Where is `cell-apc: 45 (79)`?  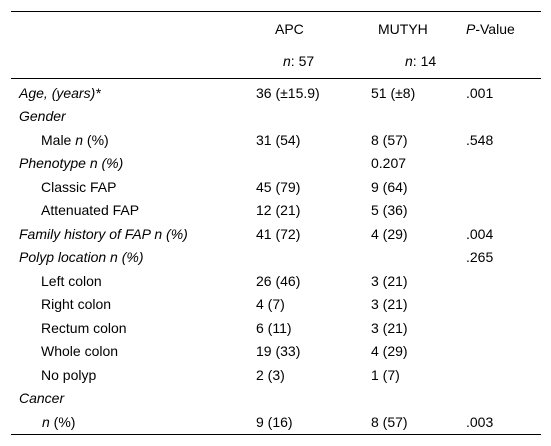
cell-apc: 45 (79) is located at coordinates (278, 186).